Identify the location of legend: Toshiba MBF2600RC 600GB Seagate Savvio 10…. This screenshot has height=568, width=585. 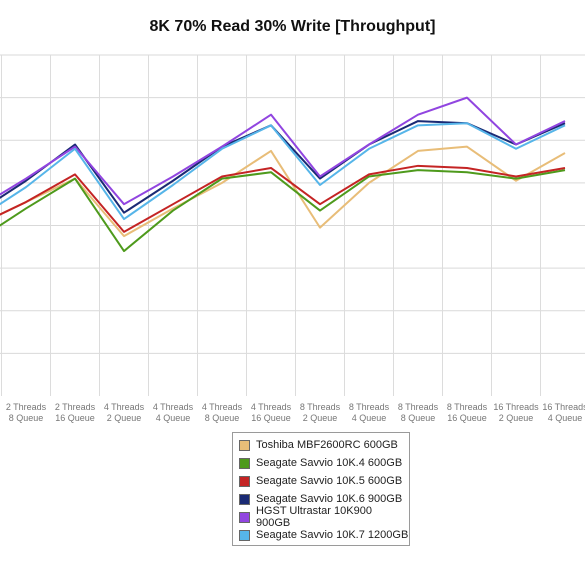
(321, 489).